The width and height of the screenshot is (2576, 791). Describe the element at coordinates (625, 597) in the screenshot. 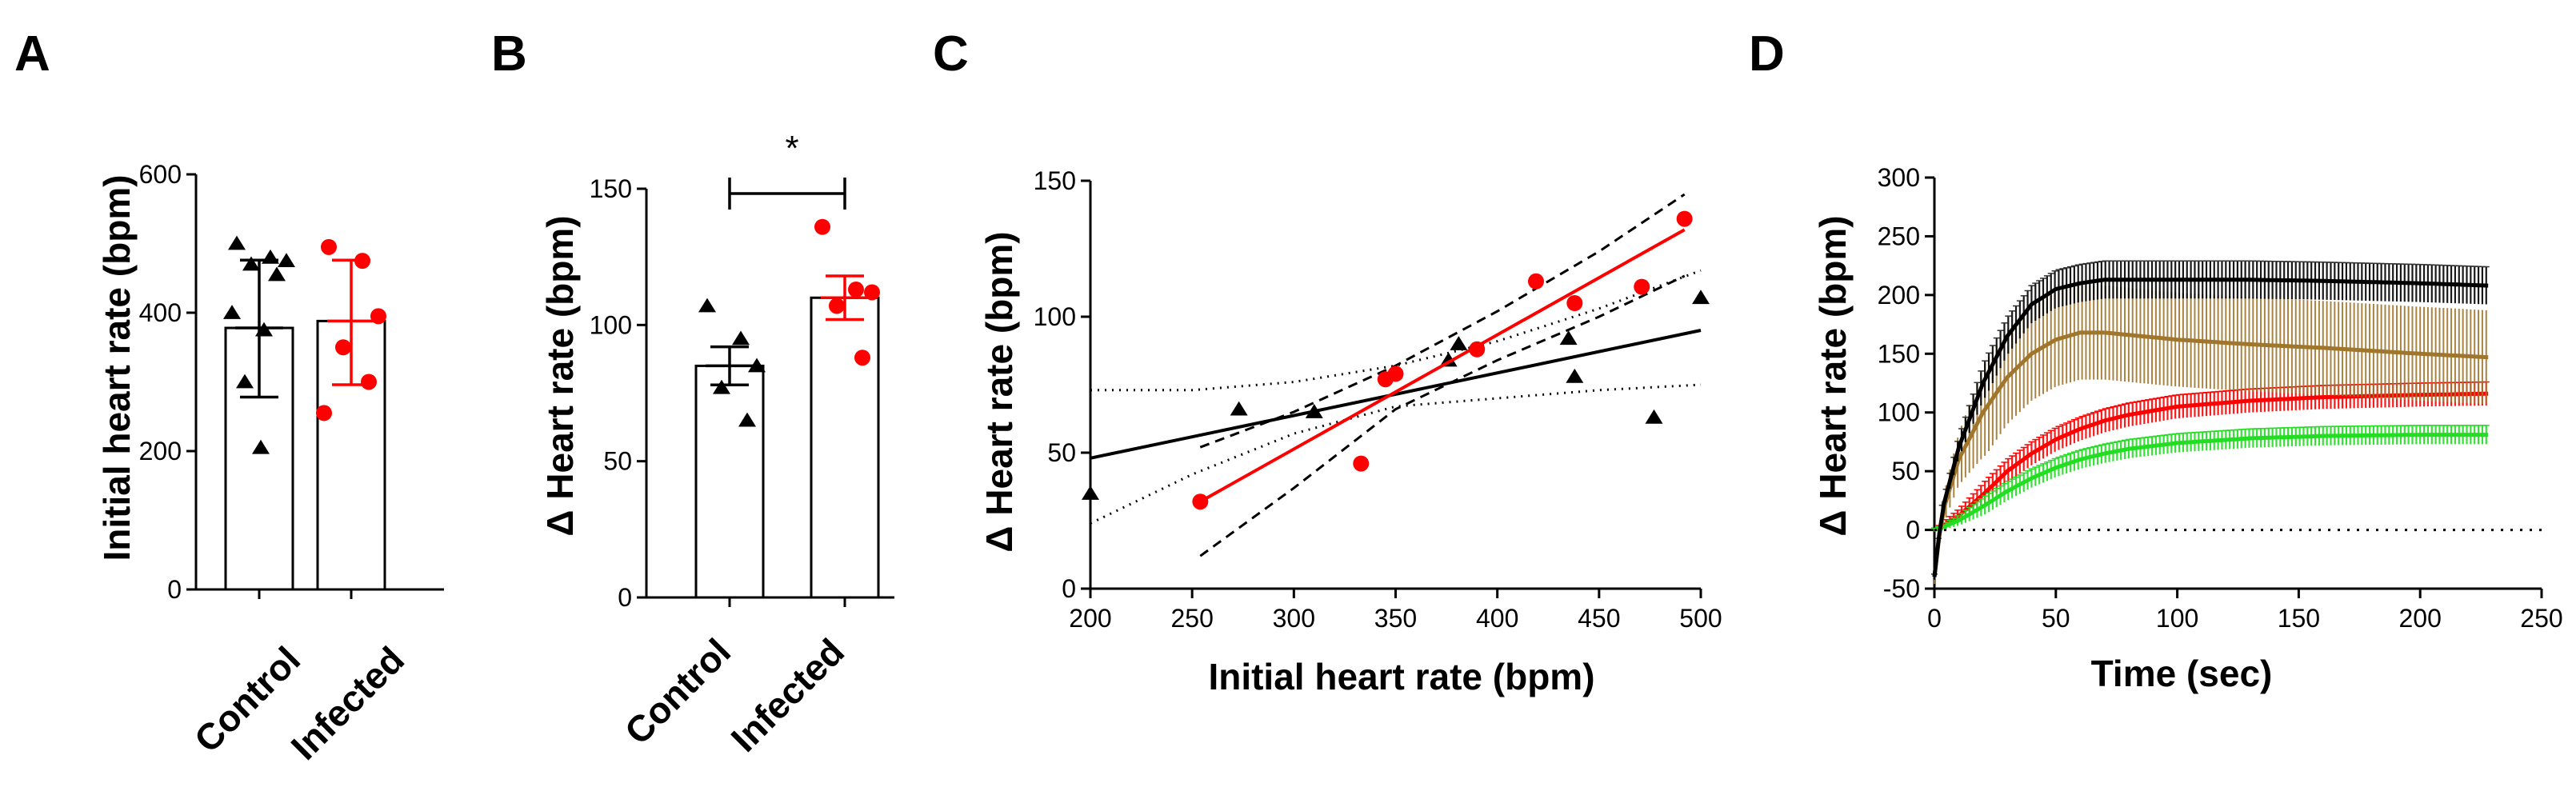

I see `panel-b-y-tick-label-0: 0` at that location.